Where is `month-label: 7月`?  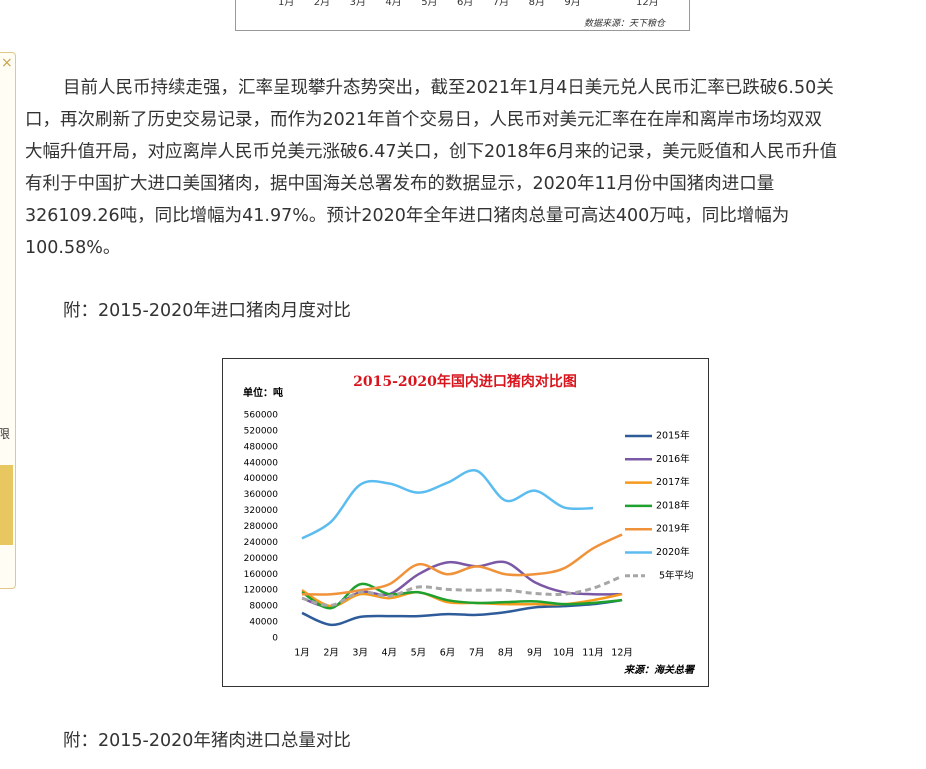 month-label: 7月 is located at coordinates (501, 4).